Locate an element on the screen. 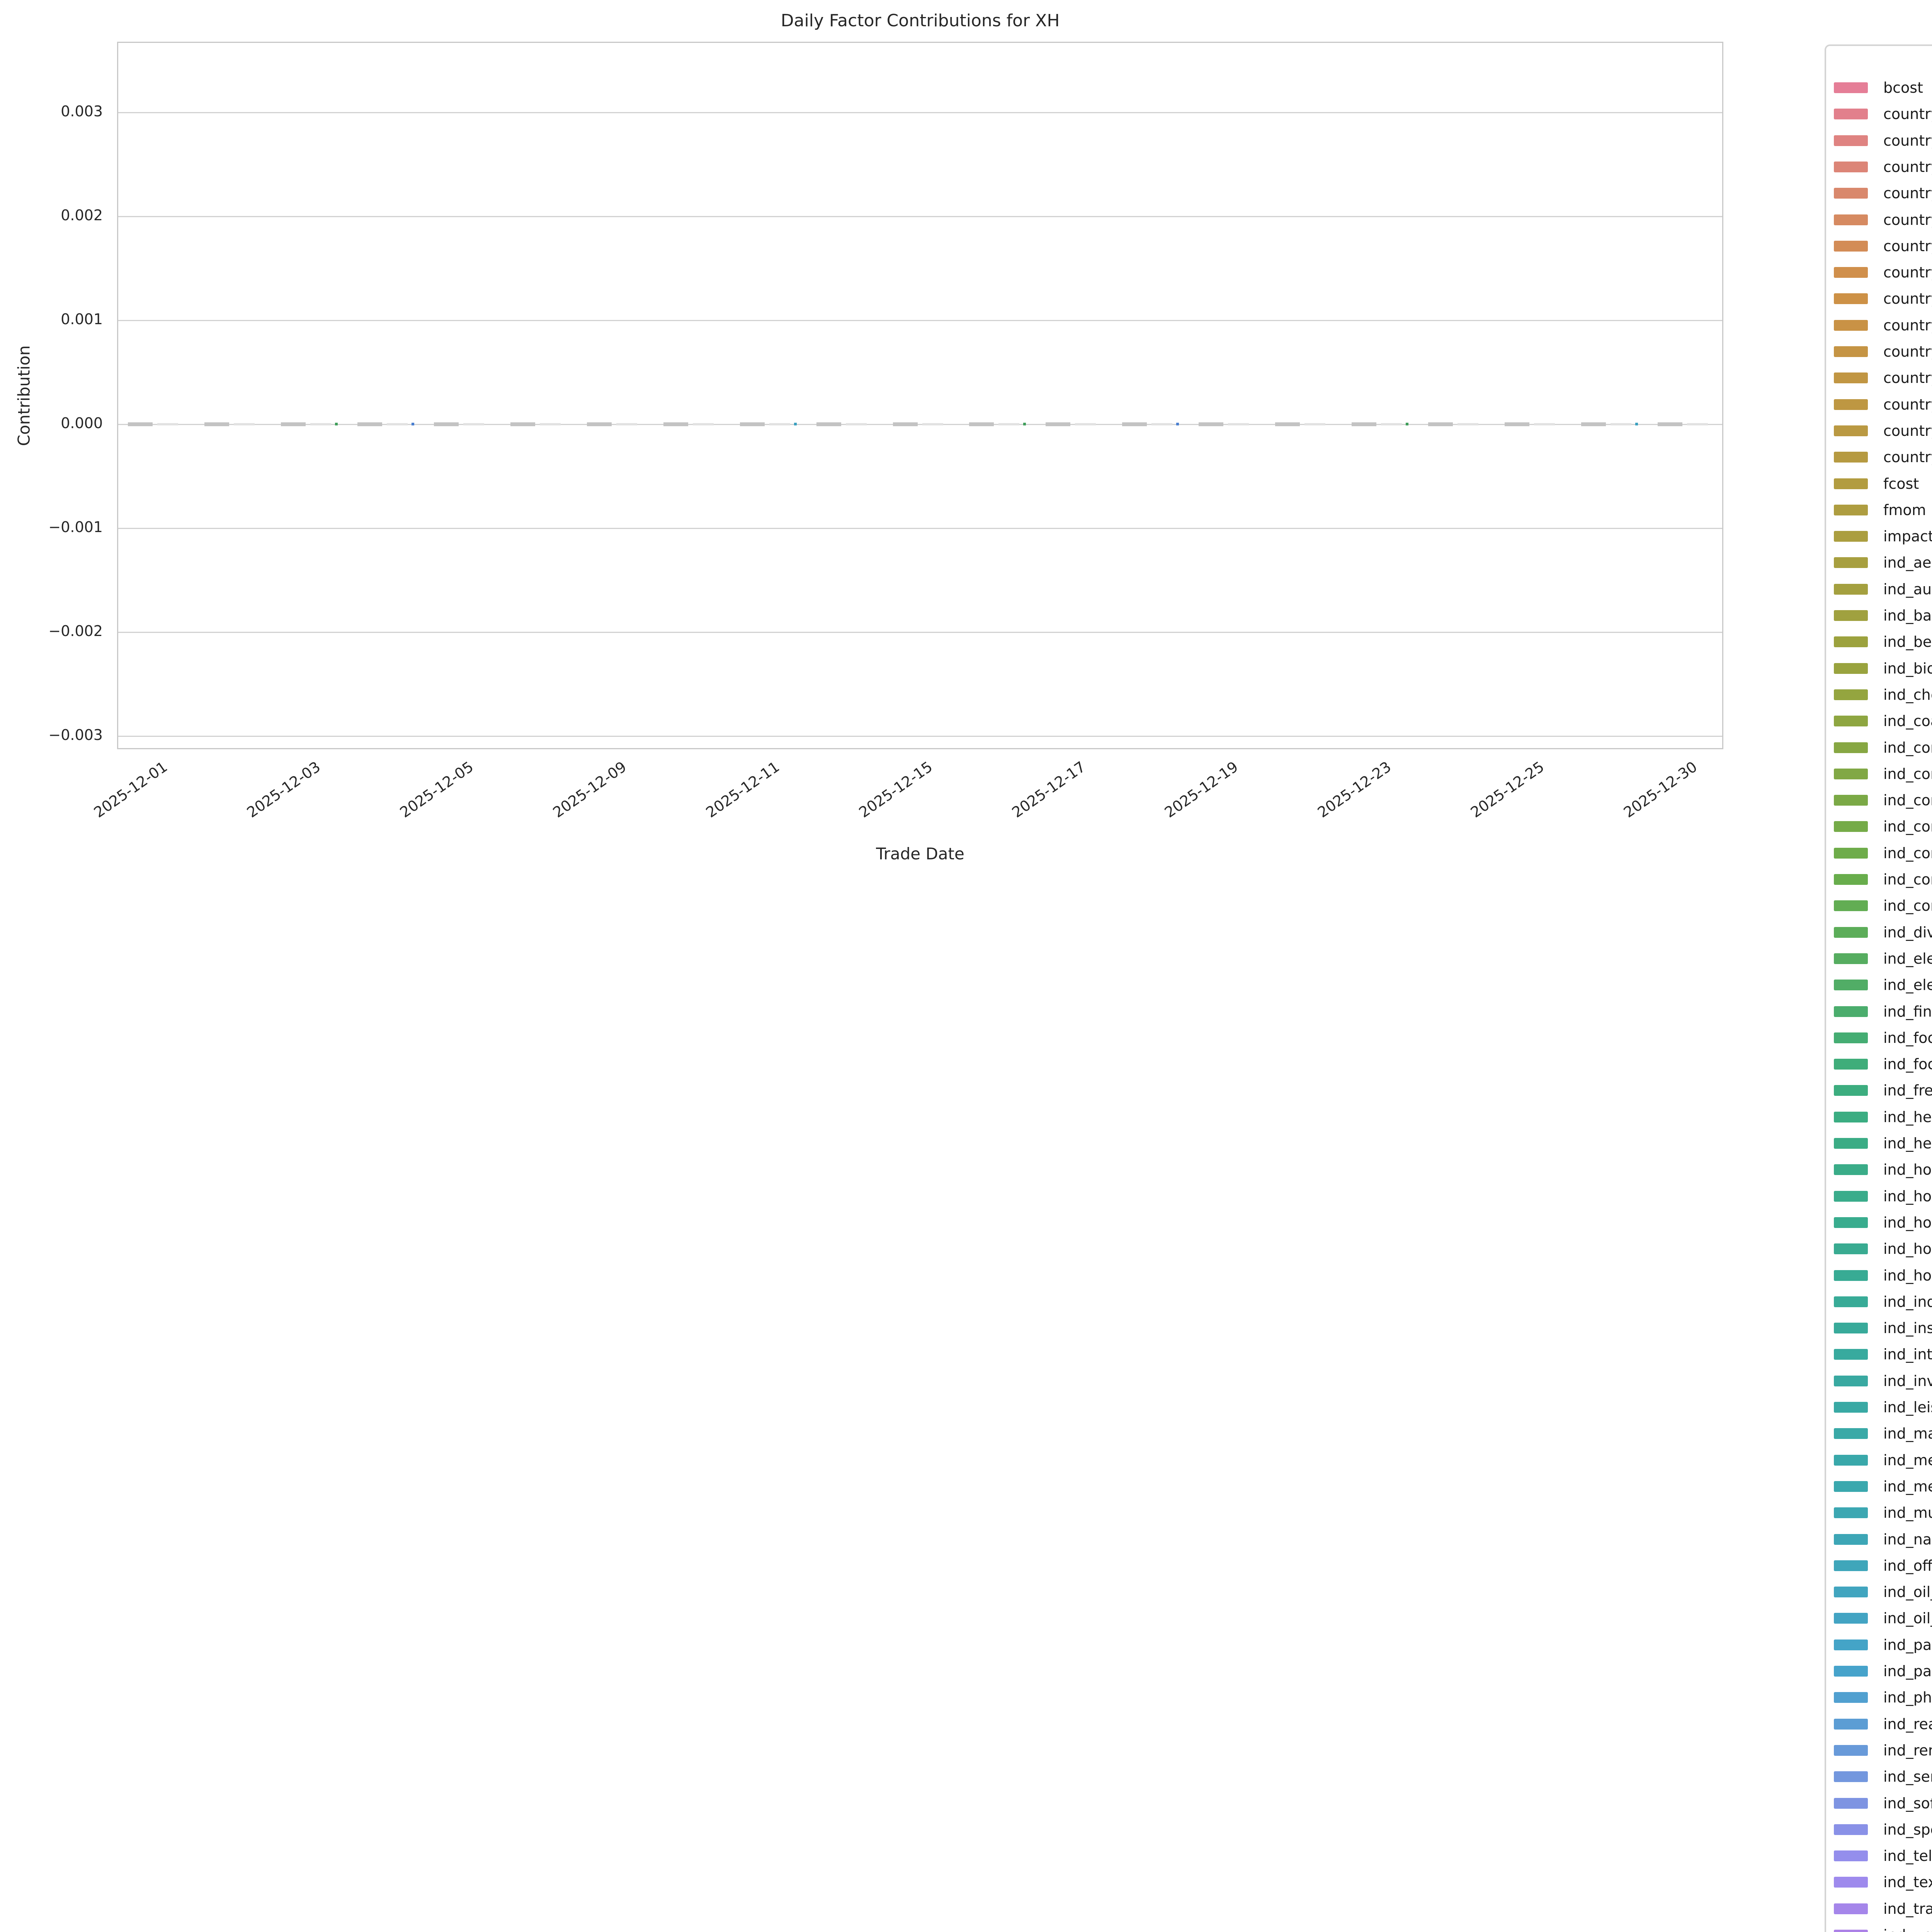 The width and height of the screenshot is (1932, 1932). legend-item-label: ind_electronic_equipment is located at coordinates (1908, 985).